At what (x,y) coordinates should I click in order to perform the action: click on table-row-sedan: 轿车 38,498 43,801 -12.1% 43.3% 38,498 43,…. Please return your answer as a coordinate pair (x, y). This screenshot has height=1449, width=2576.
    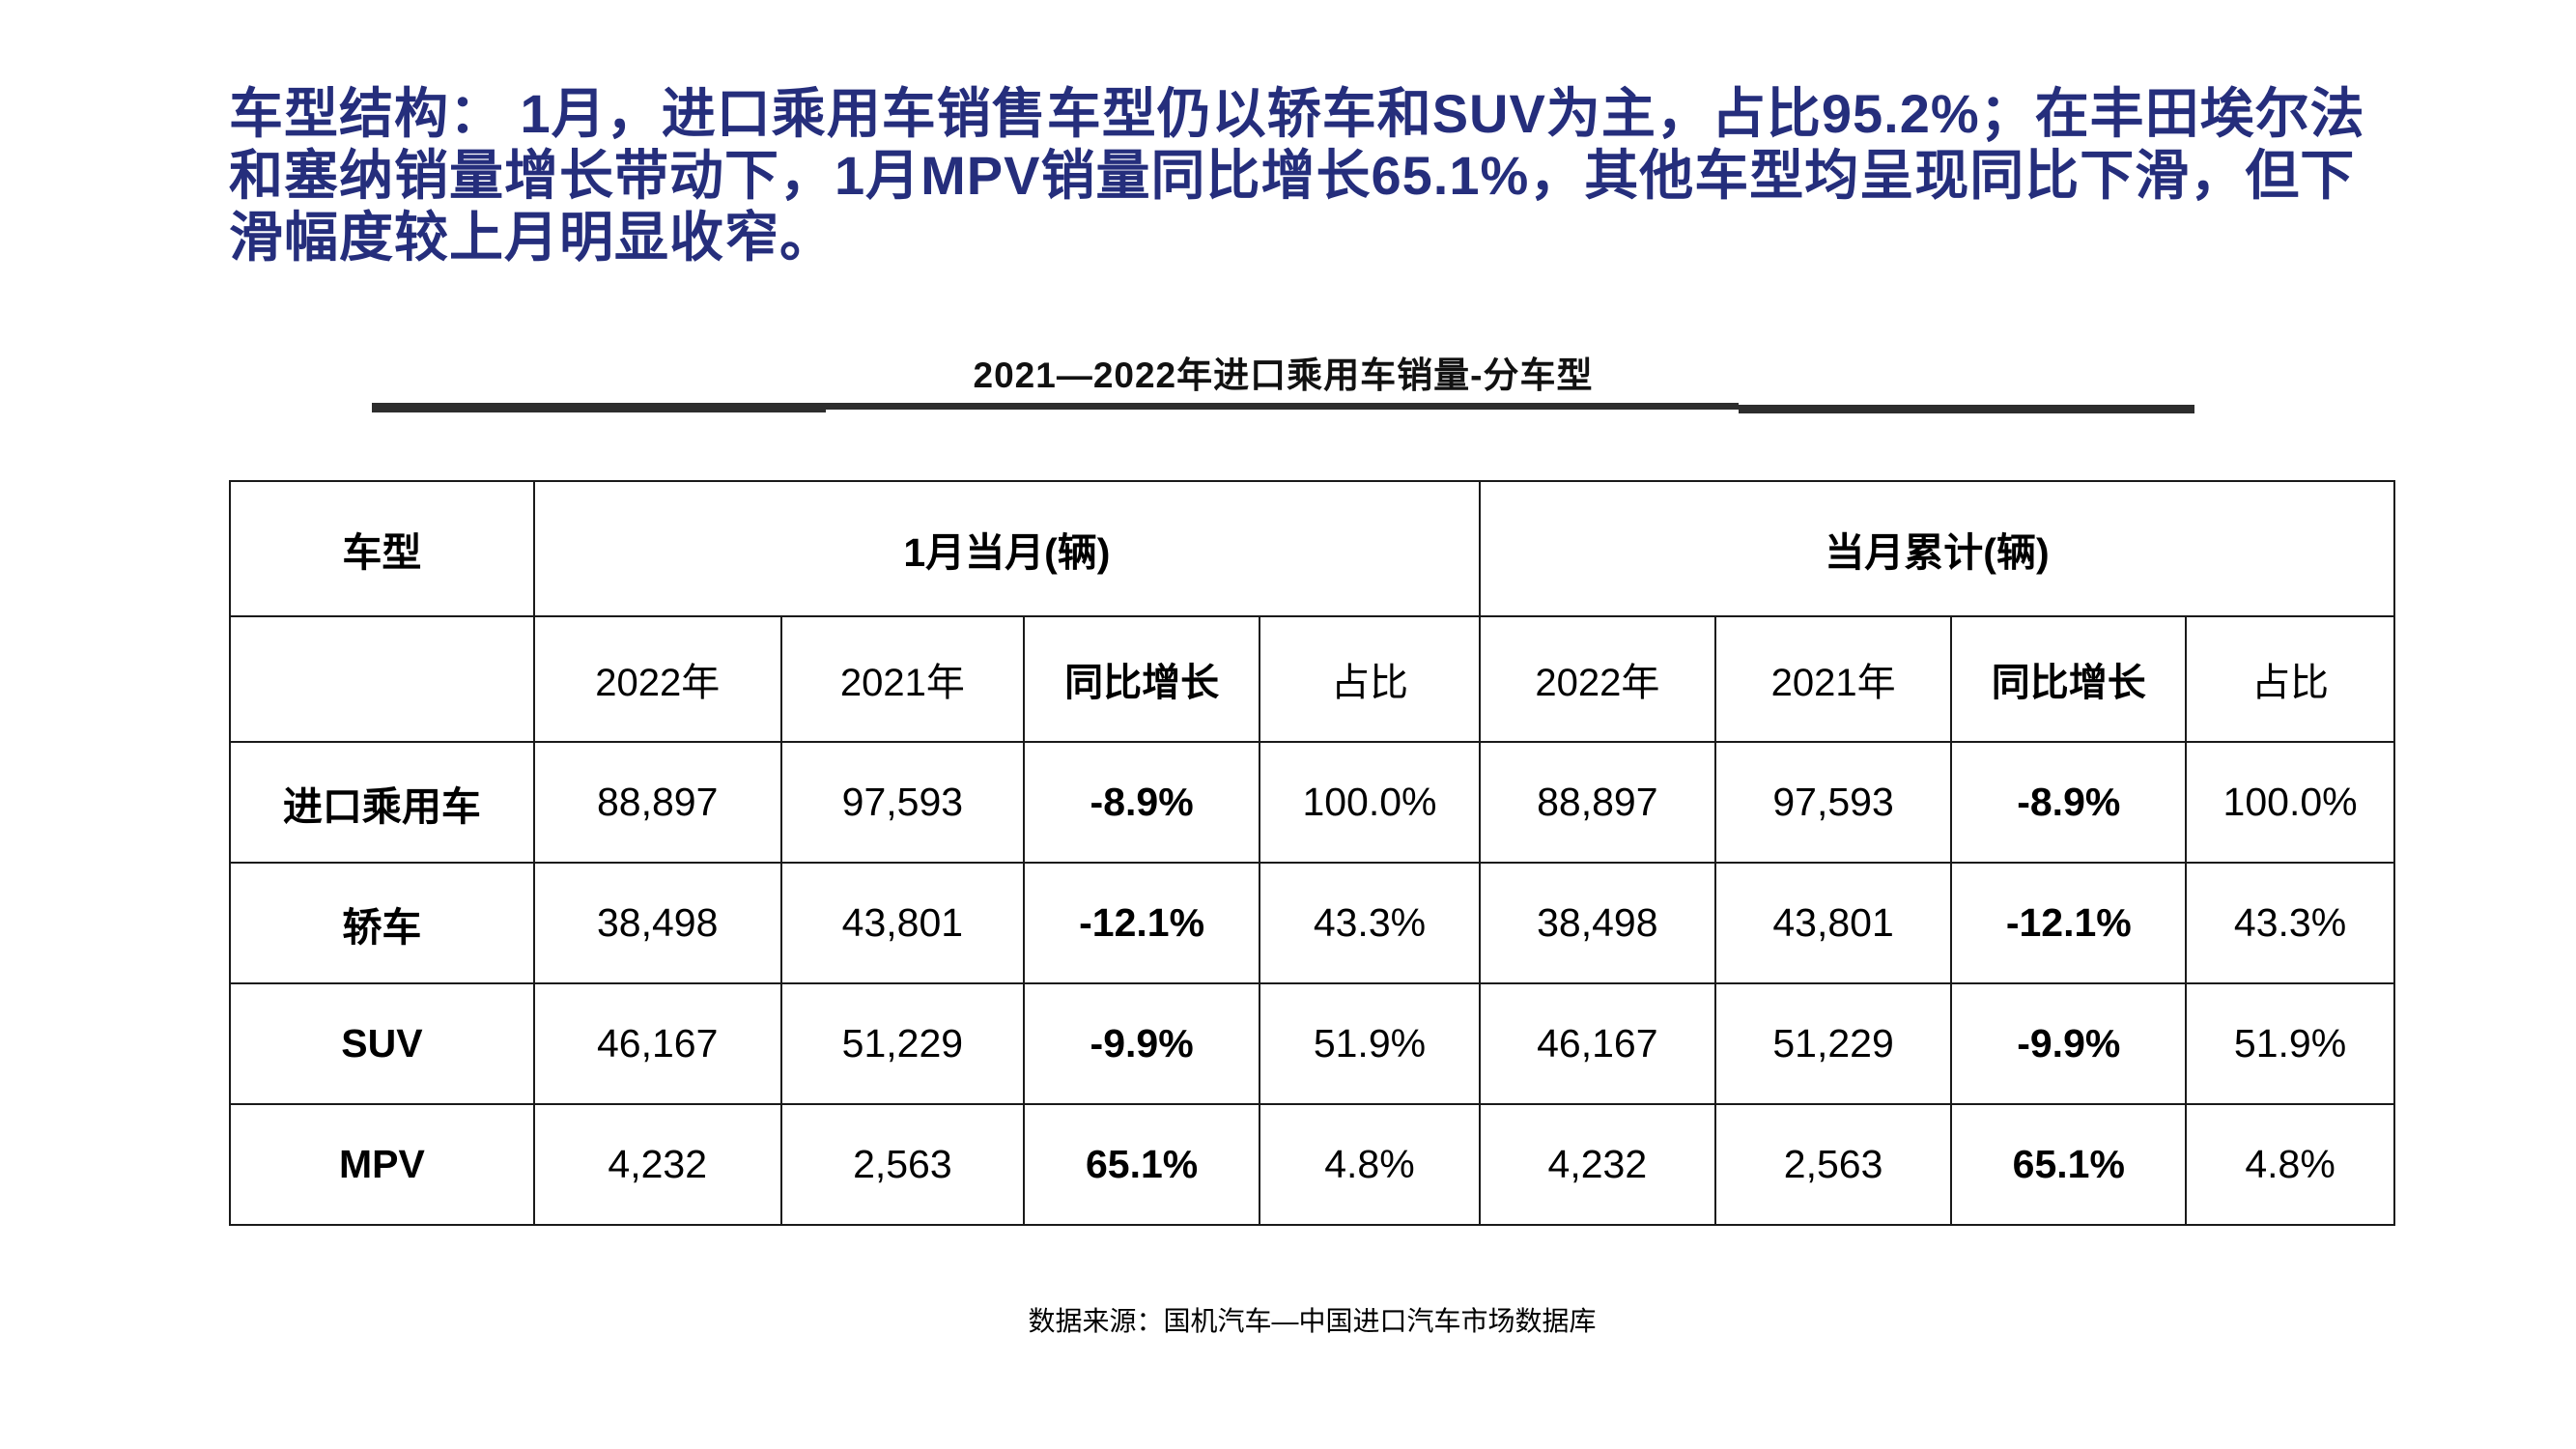
    Looking at the image, I should click on (1312, 923).